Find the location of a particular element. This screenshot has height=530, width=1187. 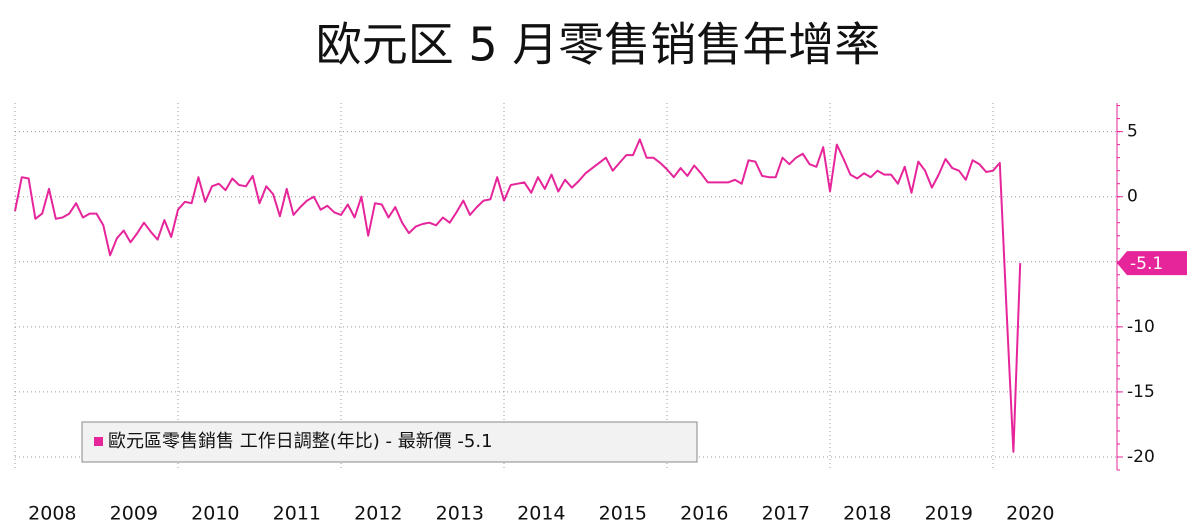

x-tick-label: 2016 is located at coordinates (704, 514).